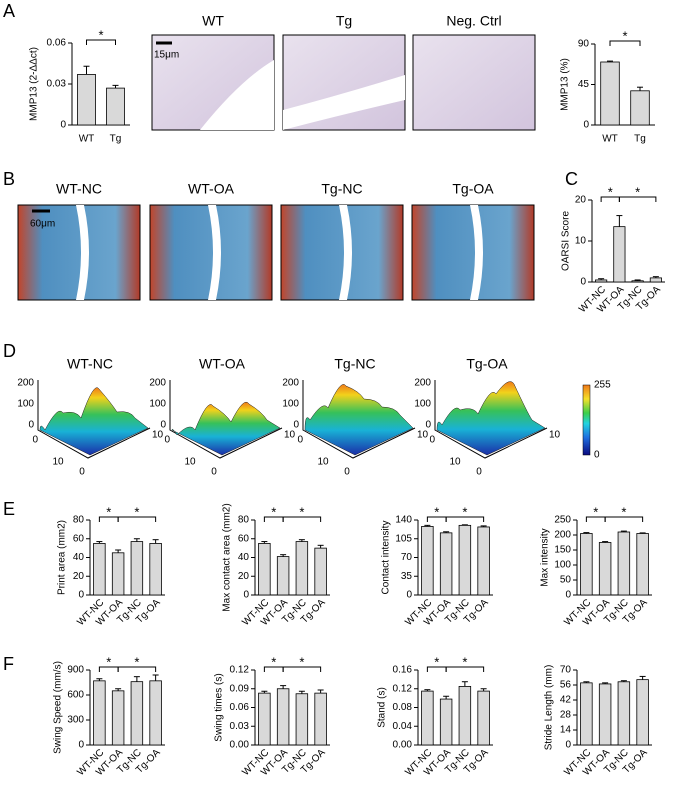 The image size is (675, 790). What do you see at coordinates (9, 179) in the screenshot?
I see `panel-letter: B` at bounding box center [9, 179].